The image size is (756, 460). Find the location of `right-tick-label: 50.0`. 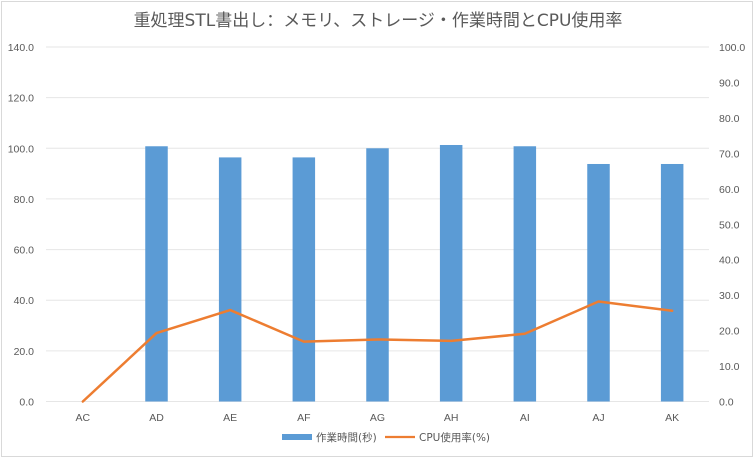

right-tick-label: 50.0 is located at coordinates (729, 225).